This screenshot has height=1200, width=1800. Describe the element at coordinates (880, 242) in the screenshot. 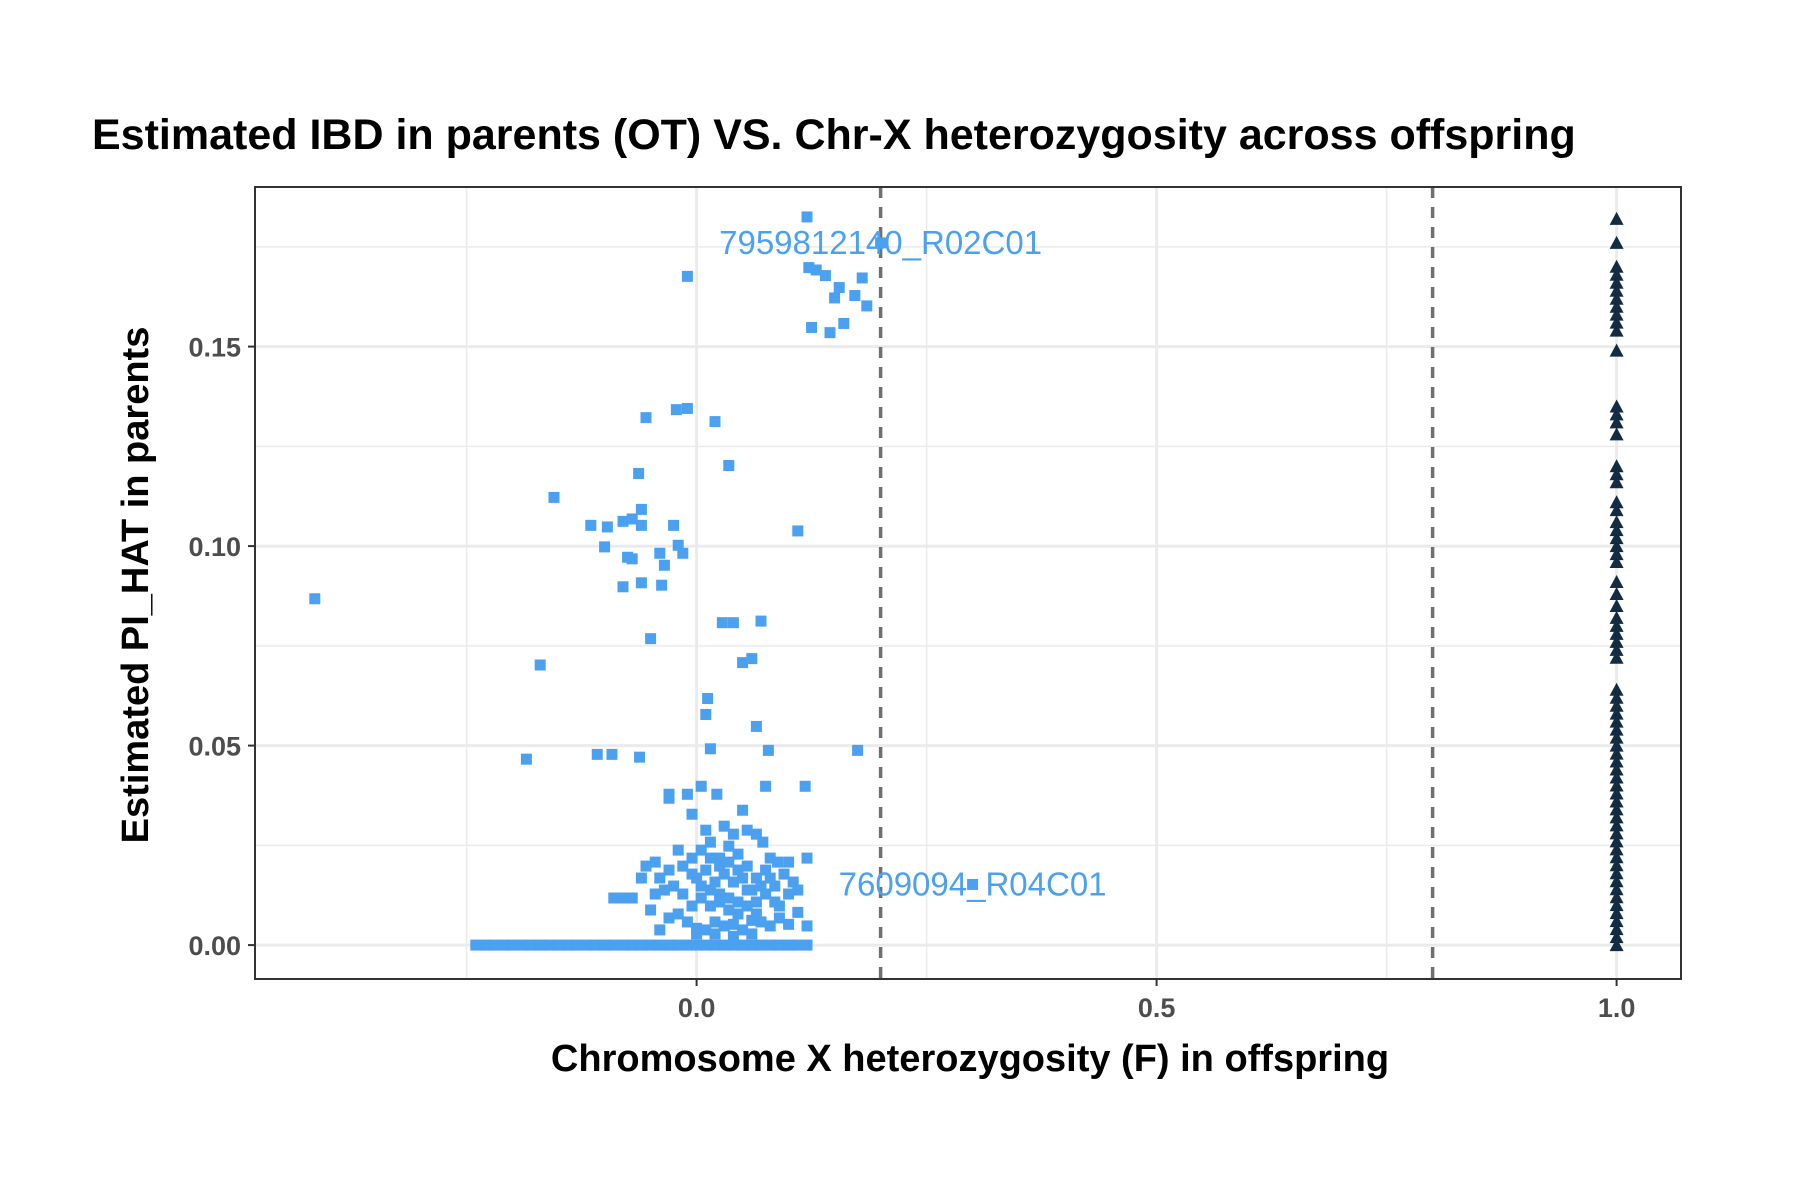

I see `annotation-label: 7959812140_R02C01` at that location.